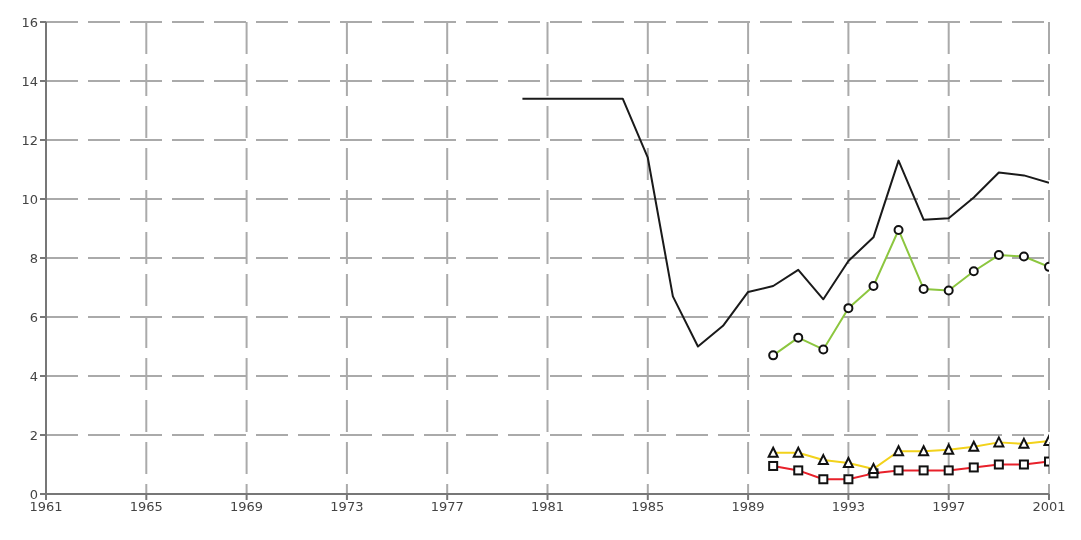 The height and width of the screenshot is (540, 1081). What do you see at coordinates (247, 507) in the screenshot?
I see `x-tick-label: 1969` at bounding box center [247, 507].